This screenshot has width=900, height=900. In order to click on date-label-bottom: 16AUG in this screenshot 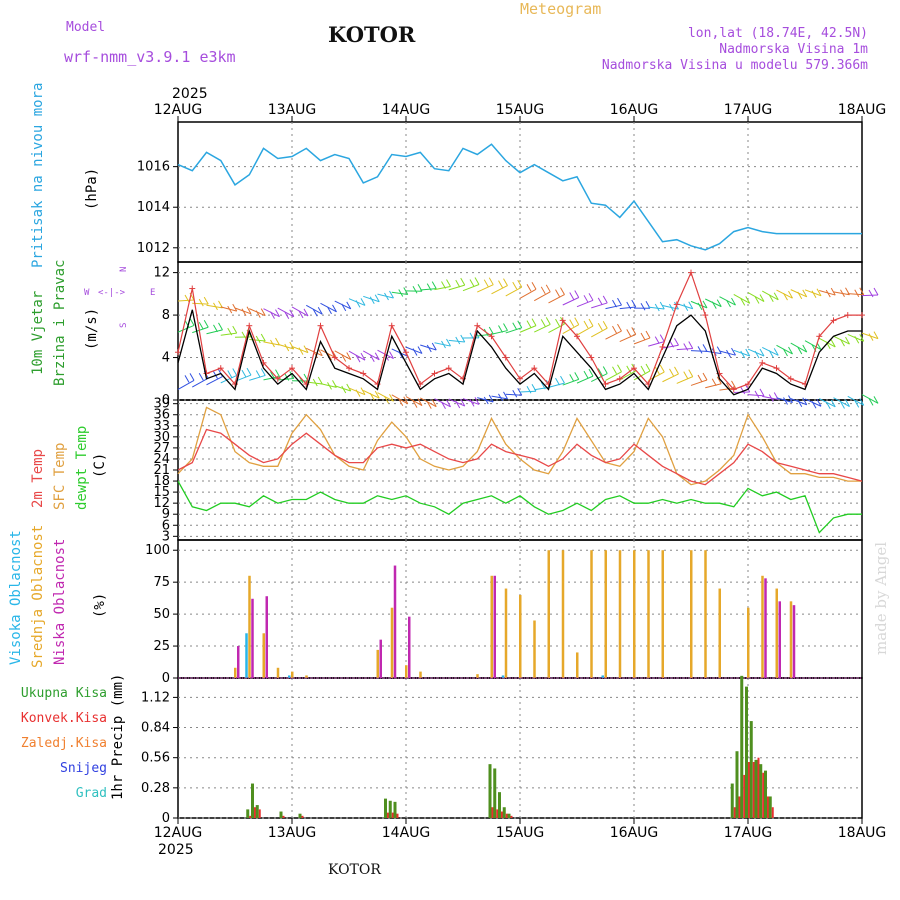, I will do `click(634, 833)`.